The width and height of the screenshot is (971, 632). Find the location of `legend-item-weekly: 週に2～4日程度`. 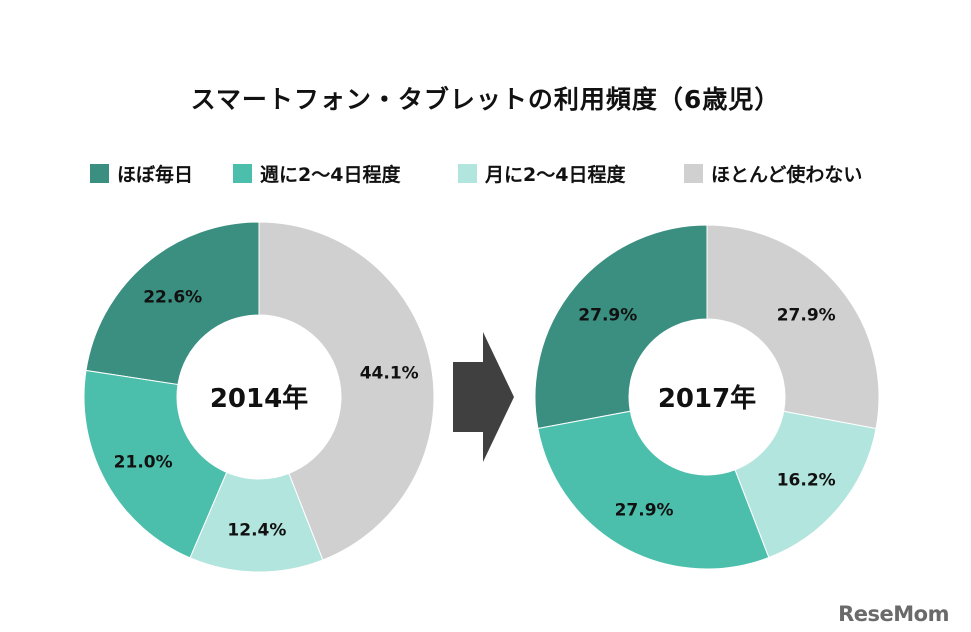

legend-item-weekly: 週に2～4日程度 is located at coordinates (316, 173).